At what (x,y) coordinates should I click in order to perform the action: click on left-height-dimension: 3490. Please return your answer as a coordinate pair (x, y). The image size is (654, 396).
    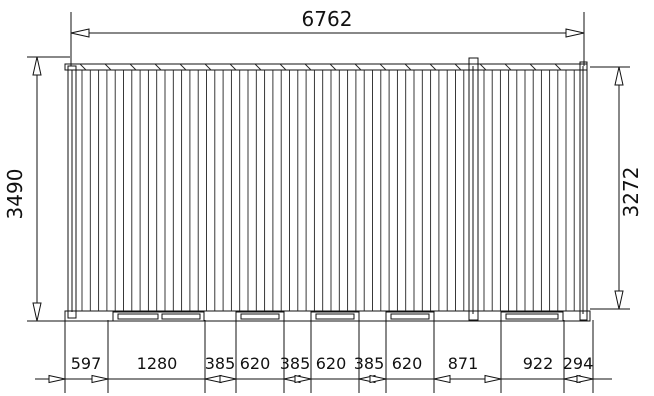
    Looking at the image, I should click on (36, 189).